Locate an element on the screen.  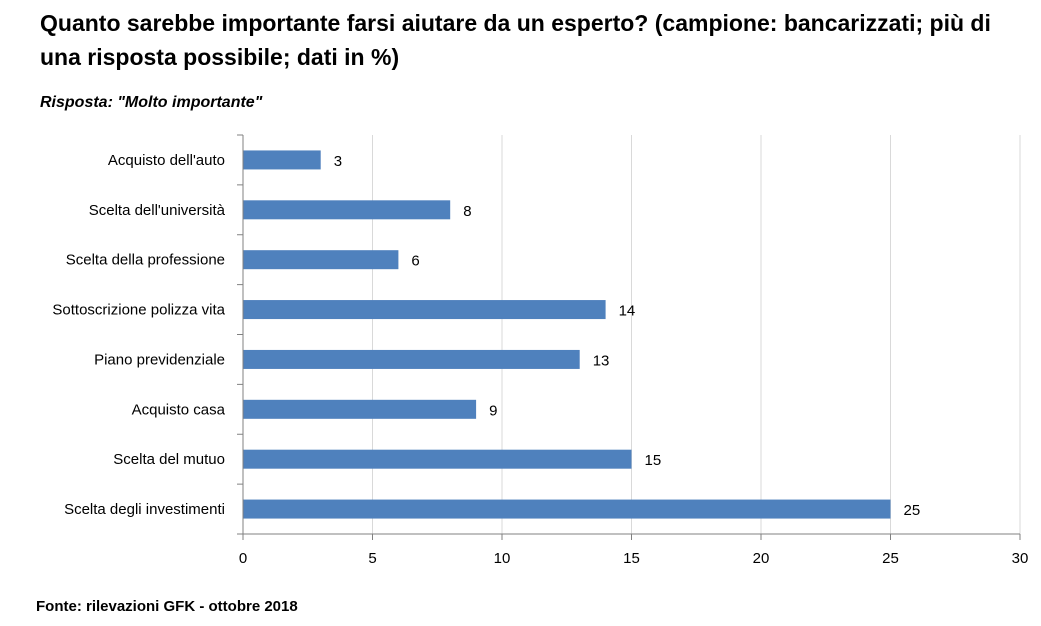
data-label: 13 is located at coordinates (601, 360).